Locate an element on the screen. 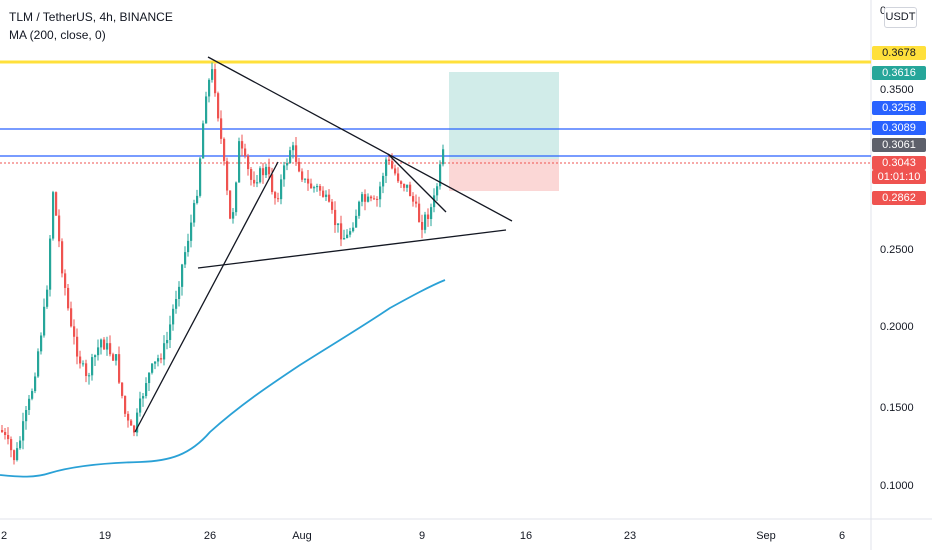 This screenshot has width=932, height=550. triangle-support-line is located at coordinates (352, 249).